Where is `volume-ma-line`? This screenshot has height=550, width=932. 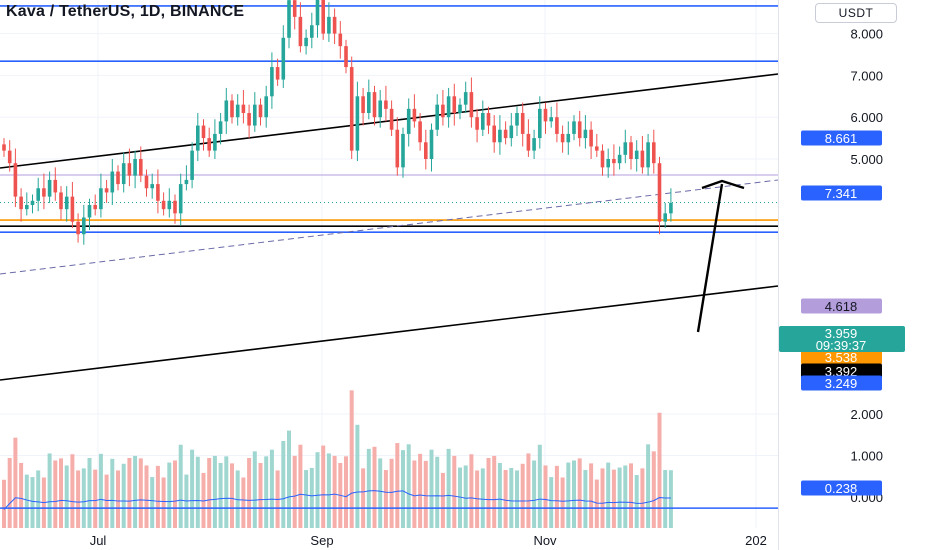 volume-ma-line is located at coordinates (337, 500).